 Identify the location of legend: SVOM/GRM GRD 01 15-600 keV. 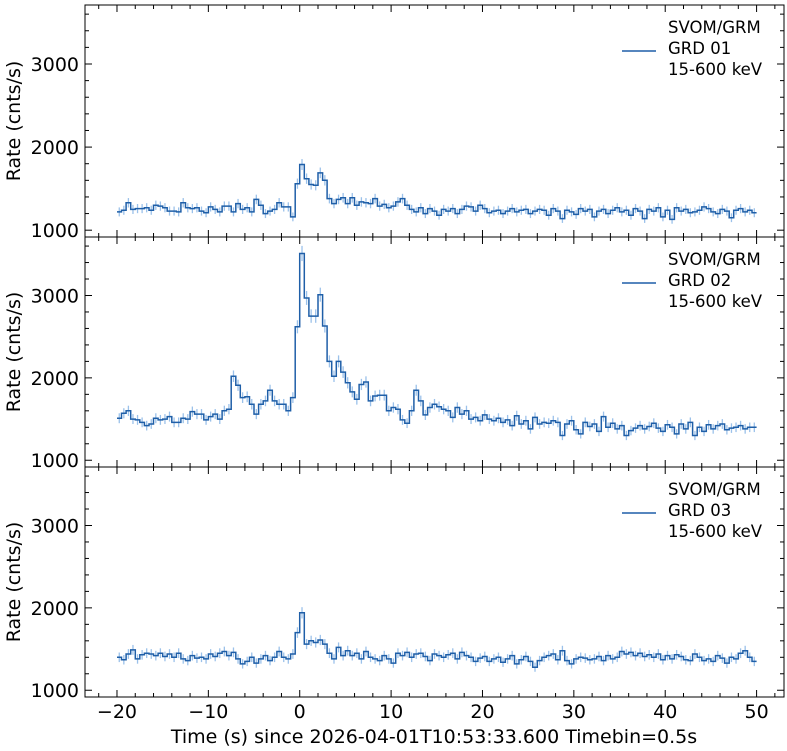
(692, 48).